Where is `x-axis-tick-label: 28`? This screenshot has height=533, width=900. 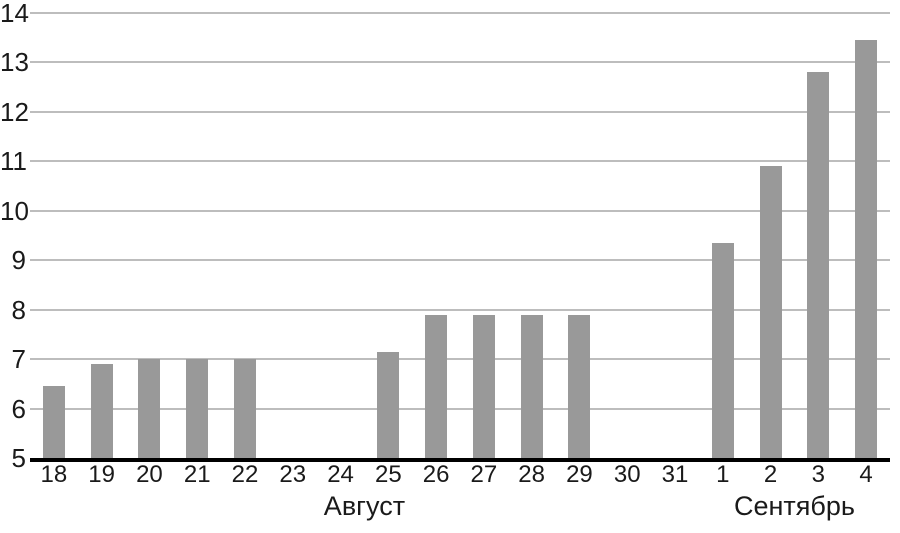
x-axis-tick-label: 28 is located at coordinates (531, 474).